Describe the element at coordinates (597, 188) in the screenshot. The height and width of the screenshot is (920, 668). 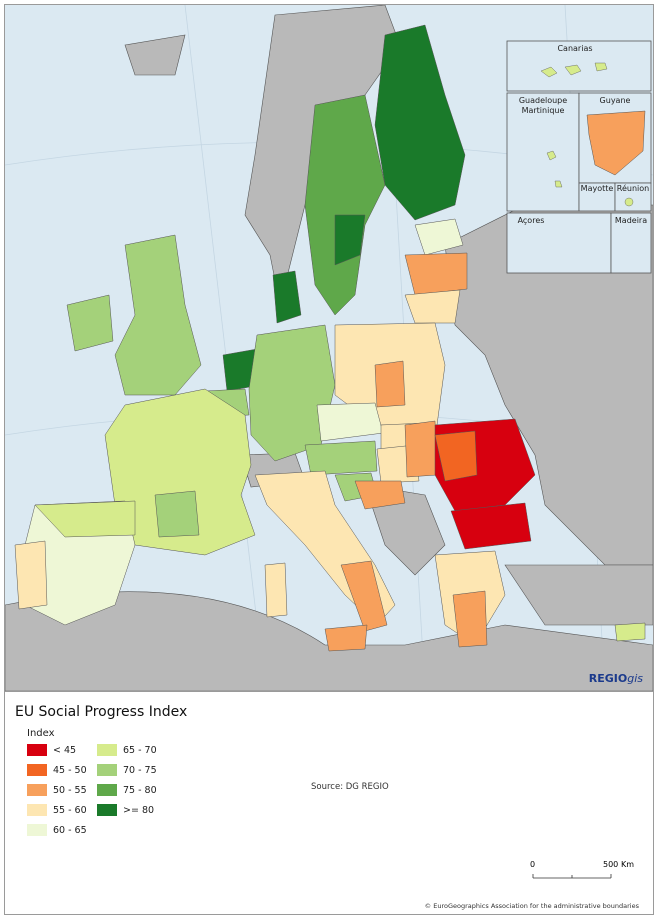
I see `inset-label-mayotte: Mayotte` at that location.